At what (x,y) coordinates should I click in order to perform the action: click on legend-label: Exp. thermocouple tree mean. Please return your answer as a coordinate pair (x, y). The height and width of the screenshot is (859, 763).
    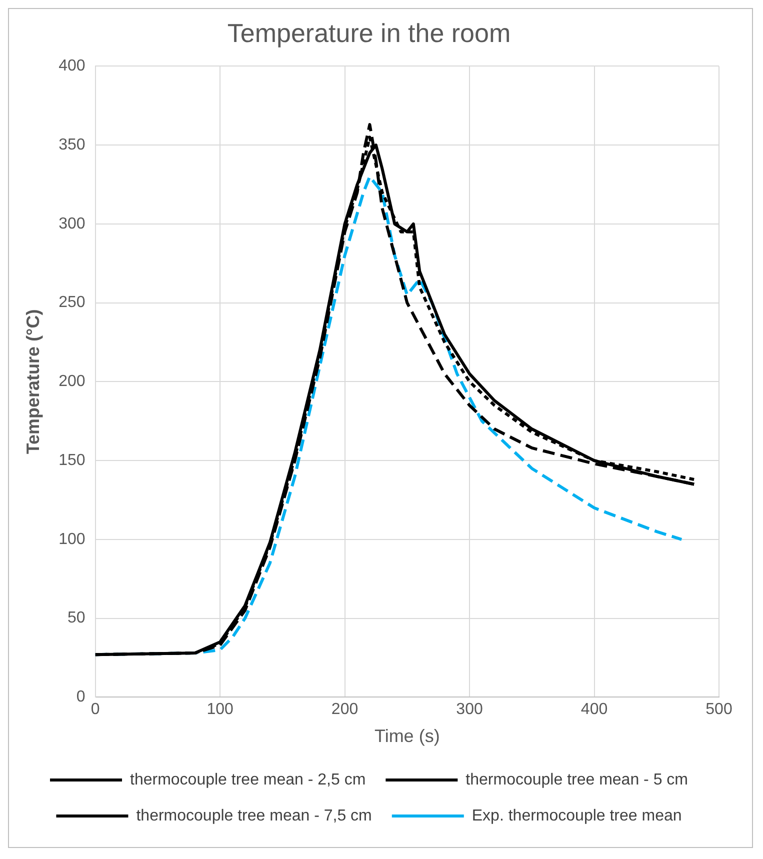
    Looking at the image, I should click on (577, 815).